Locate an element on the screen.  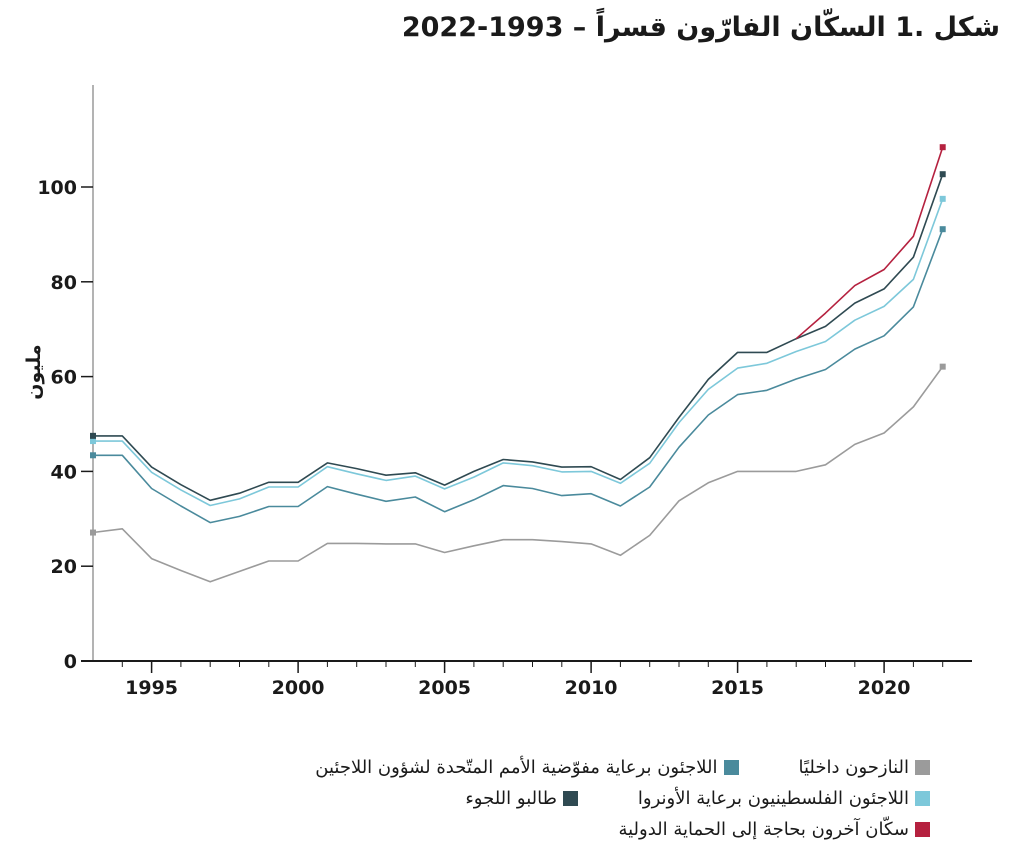
x-tick-label: 2015 is located at coordinates (737, 688).